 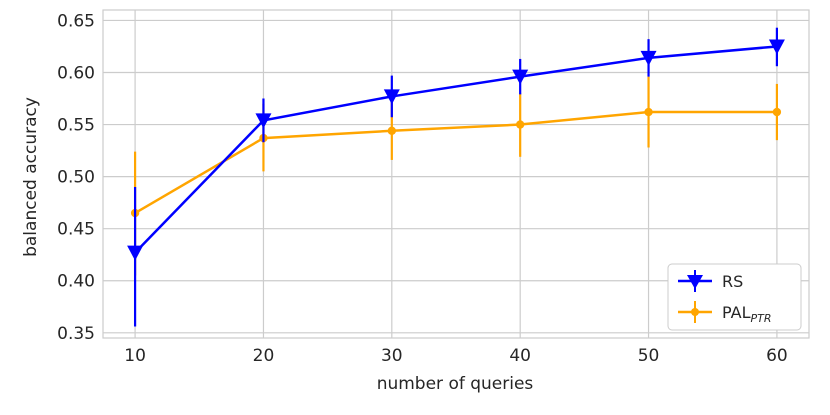 I want to click on x-tick-label: 50, so click(x=649, y=356).